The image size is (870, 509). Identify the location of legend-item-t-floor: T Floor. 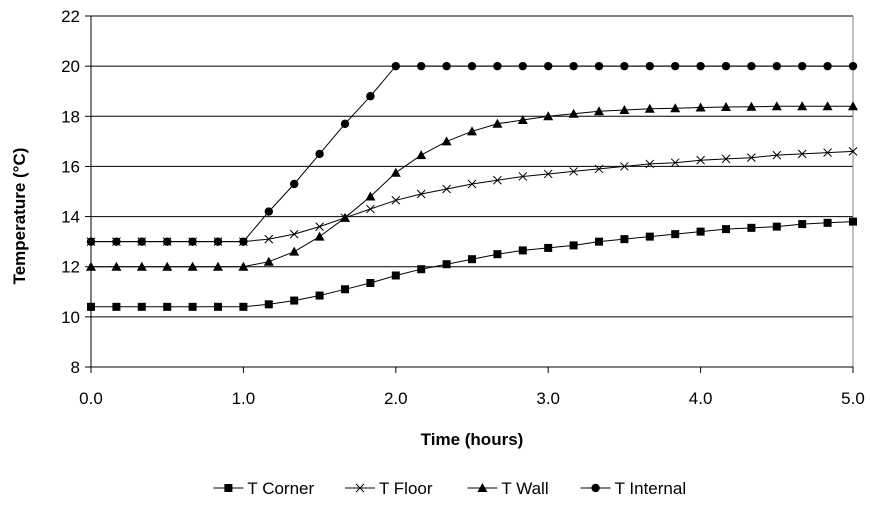
(389, 488).